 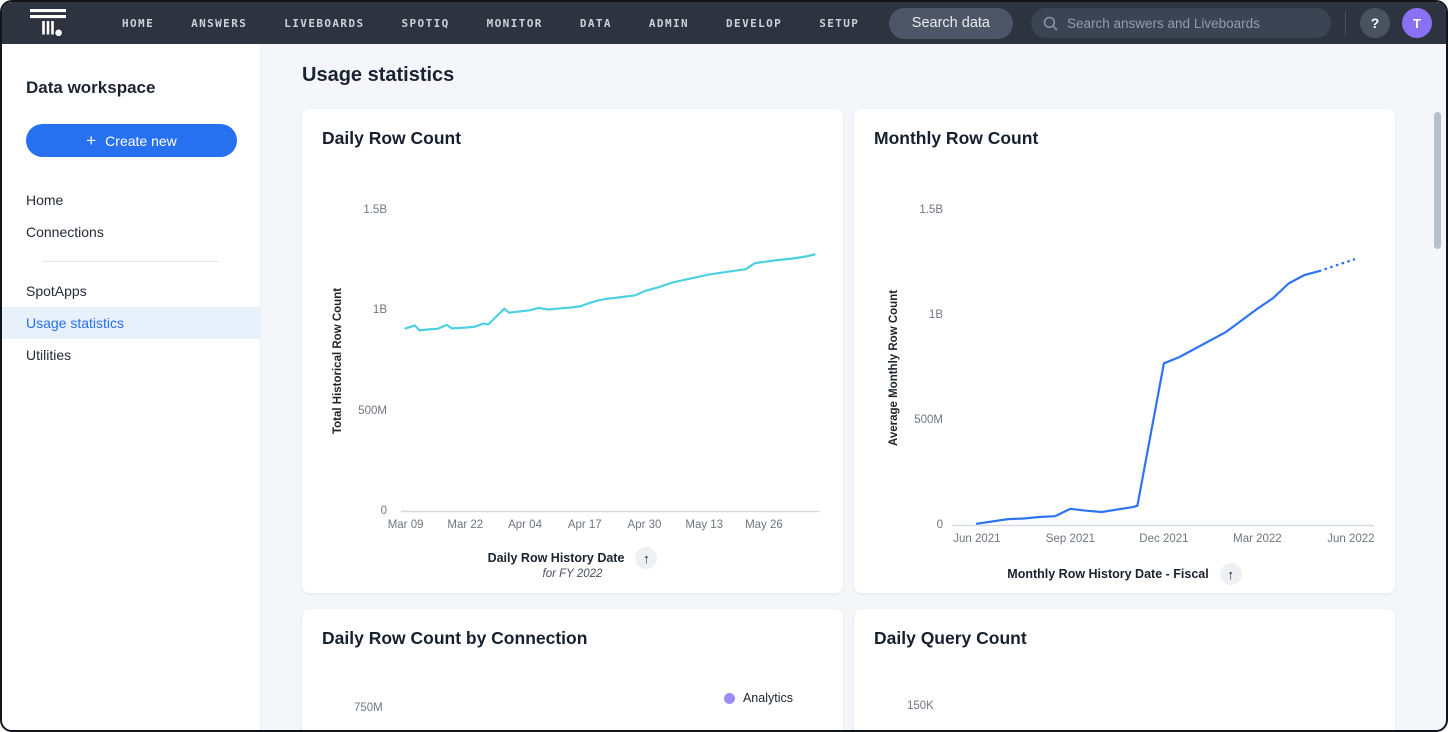 I want to click on create-new-button: + Create new, so click(x=131, y=140).